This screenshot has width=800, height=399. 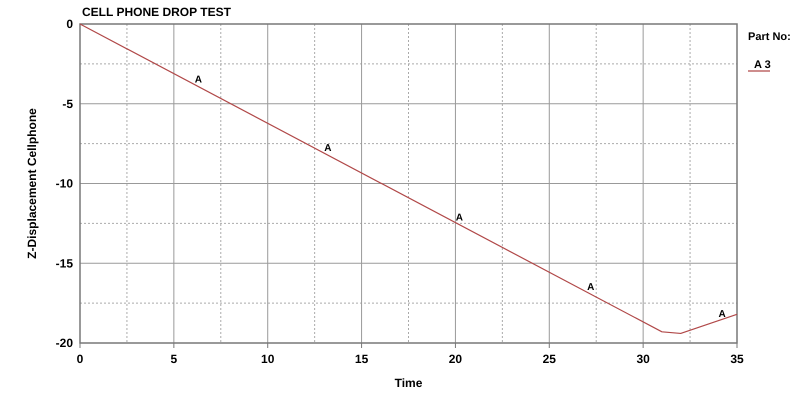 I want to click on legend-title: Part No:, so click(x=769, y=37).